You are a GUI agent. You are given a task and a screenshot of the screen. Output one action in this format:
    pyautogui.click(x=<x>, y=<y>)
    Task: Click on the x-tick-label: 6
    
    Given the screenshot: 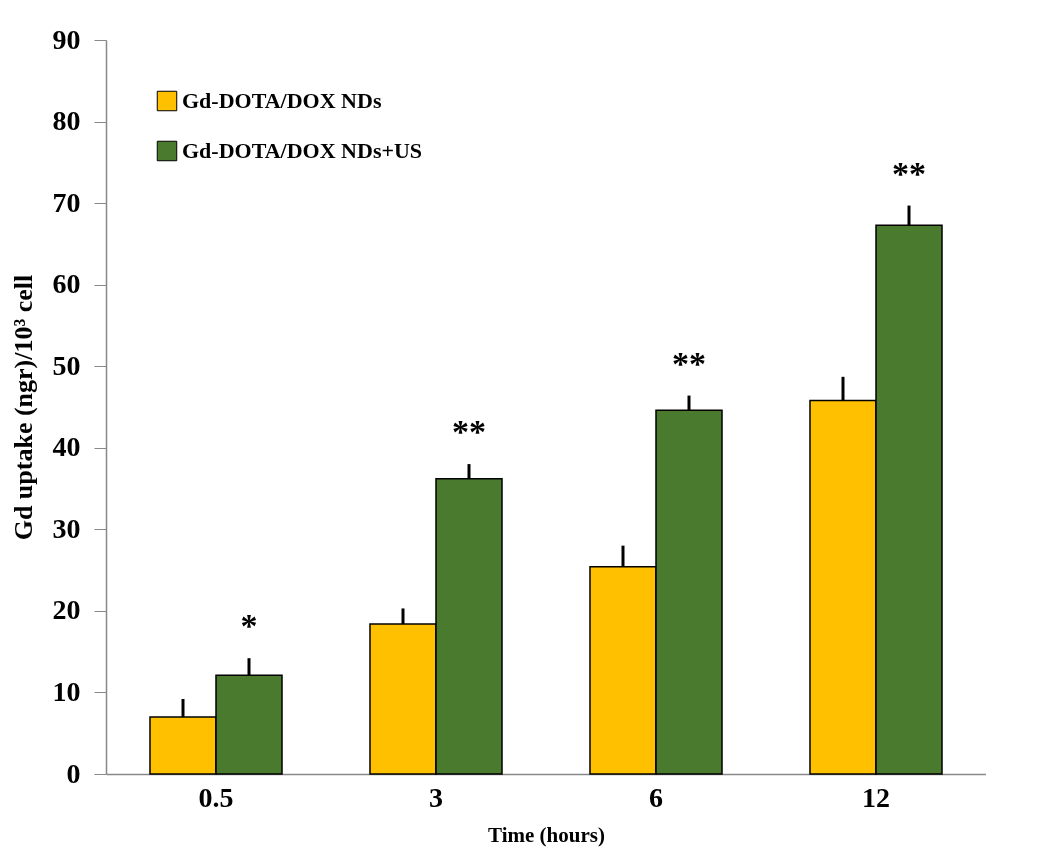 What is the action you would take?
    pyautogui.click(x=656, y=797)
    